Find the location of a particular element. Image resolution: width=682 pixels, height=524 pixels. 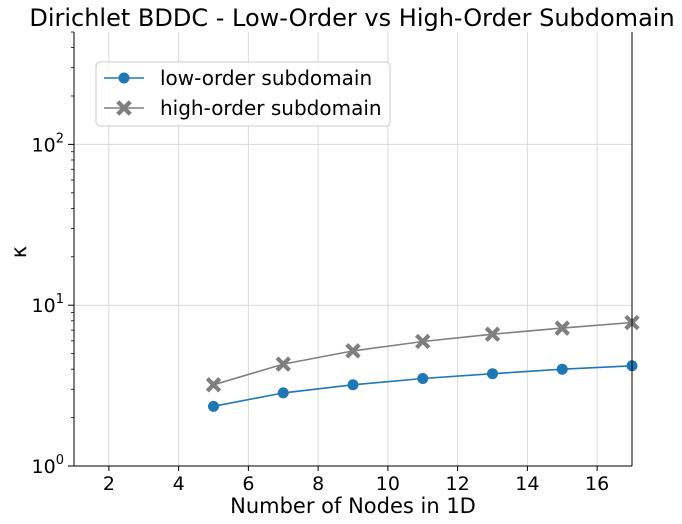

legend: low-order subdomain high-order subdomain is located at coordinates (243, 94).